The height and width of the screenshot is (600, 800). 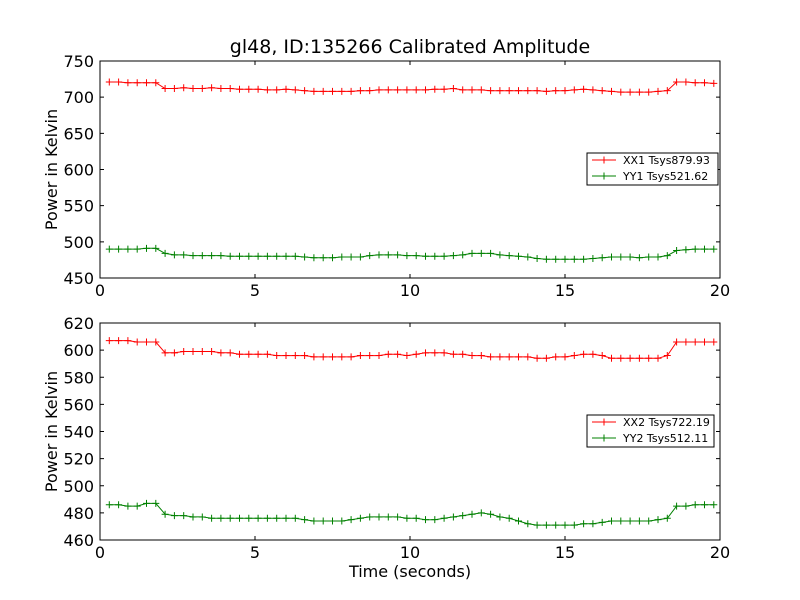 What do you see at coordinates (410, 290) in the screenshot?
I see `x-tick-label: 10` at bounding box center [410, 290].